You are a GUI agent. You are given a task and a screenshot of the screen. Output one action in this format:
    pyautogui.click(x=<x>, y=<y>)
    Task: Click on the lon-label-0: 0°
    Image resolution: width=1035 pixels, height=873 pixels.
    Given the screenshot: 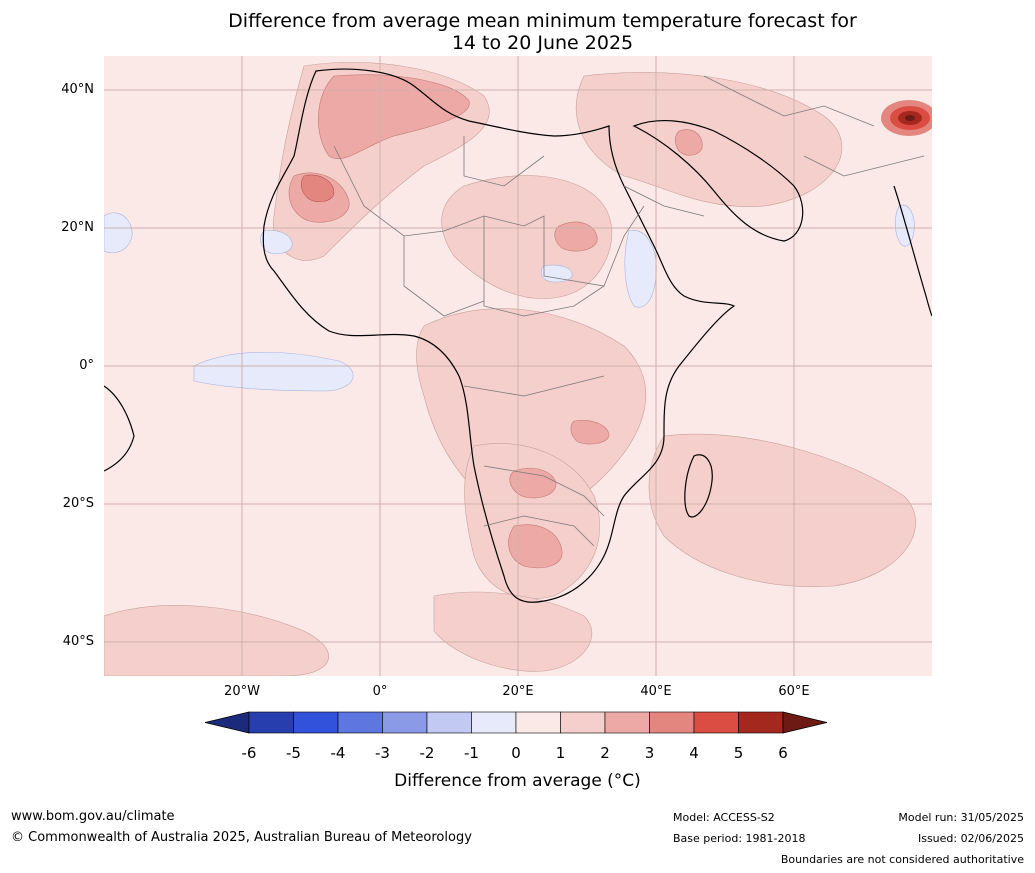 What is the action you would take?
    pyautogui.click(x=380, y=691)
    